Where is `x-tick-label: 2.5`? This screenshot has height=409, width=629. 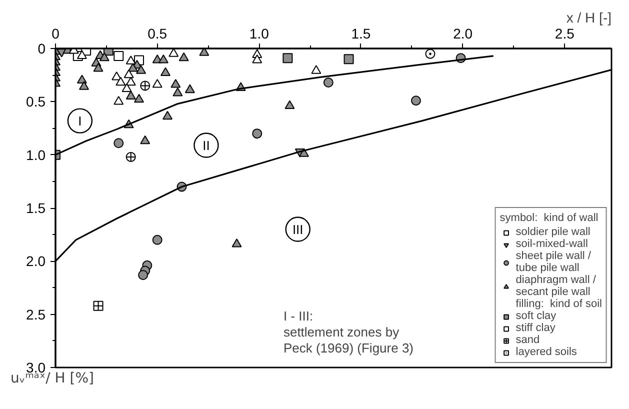
x-tick-label: 2.5 is located at coordinates (564, 34).